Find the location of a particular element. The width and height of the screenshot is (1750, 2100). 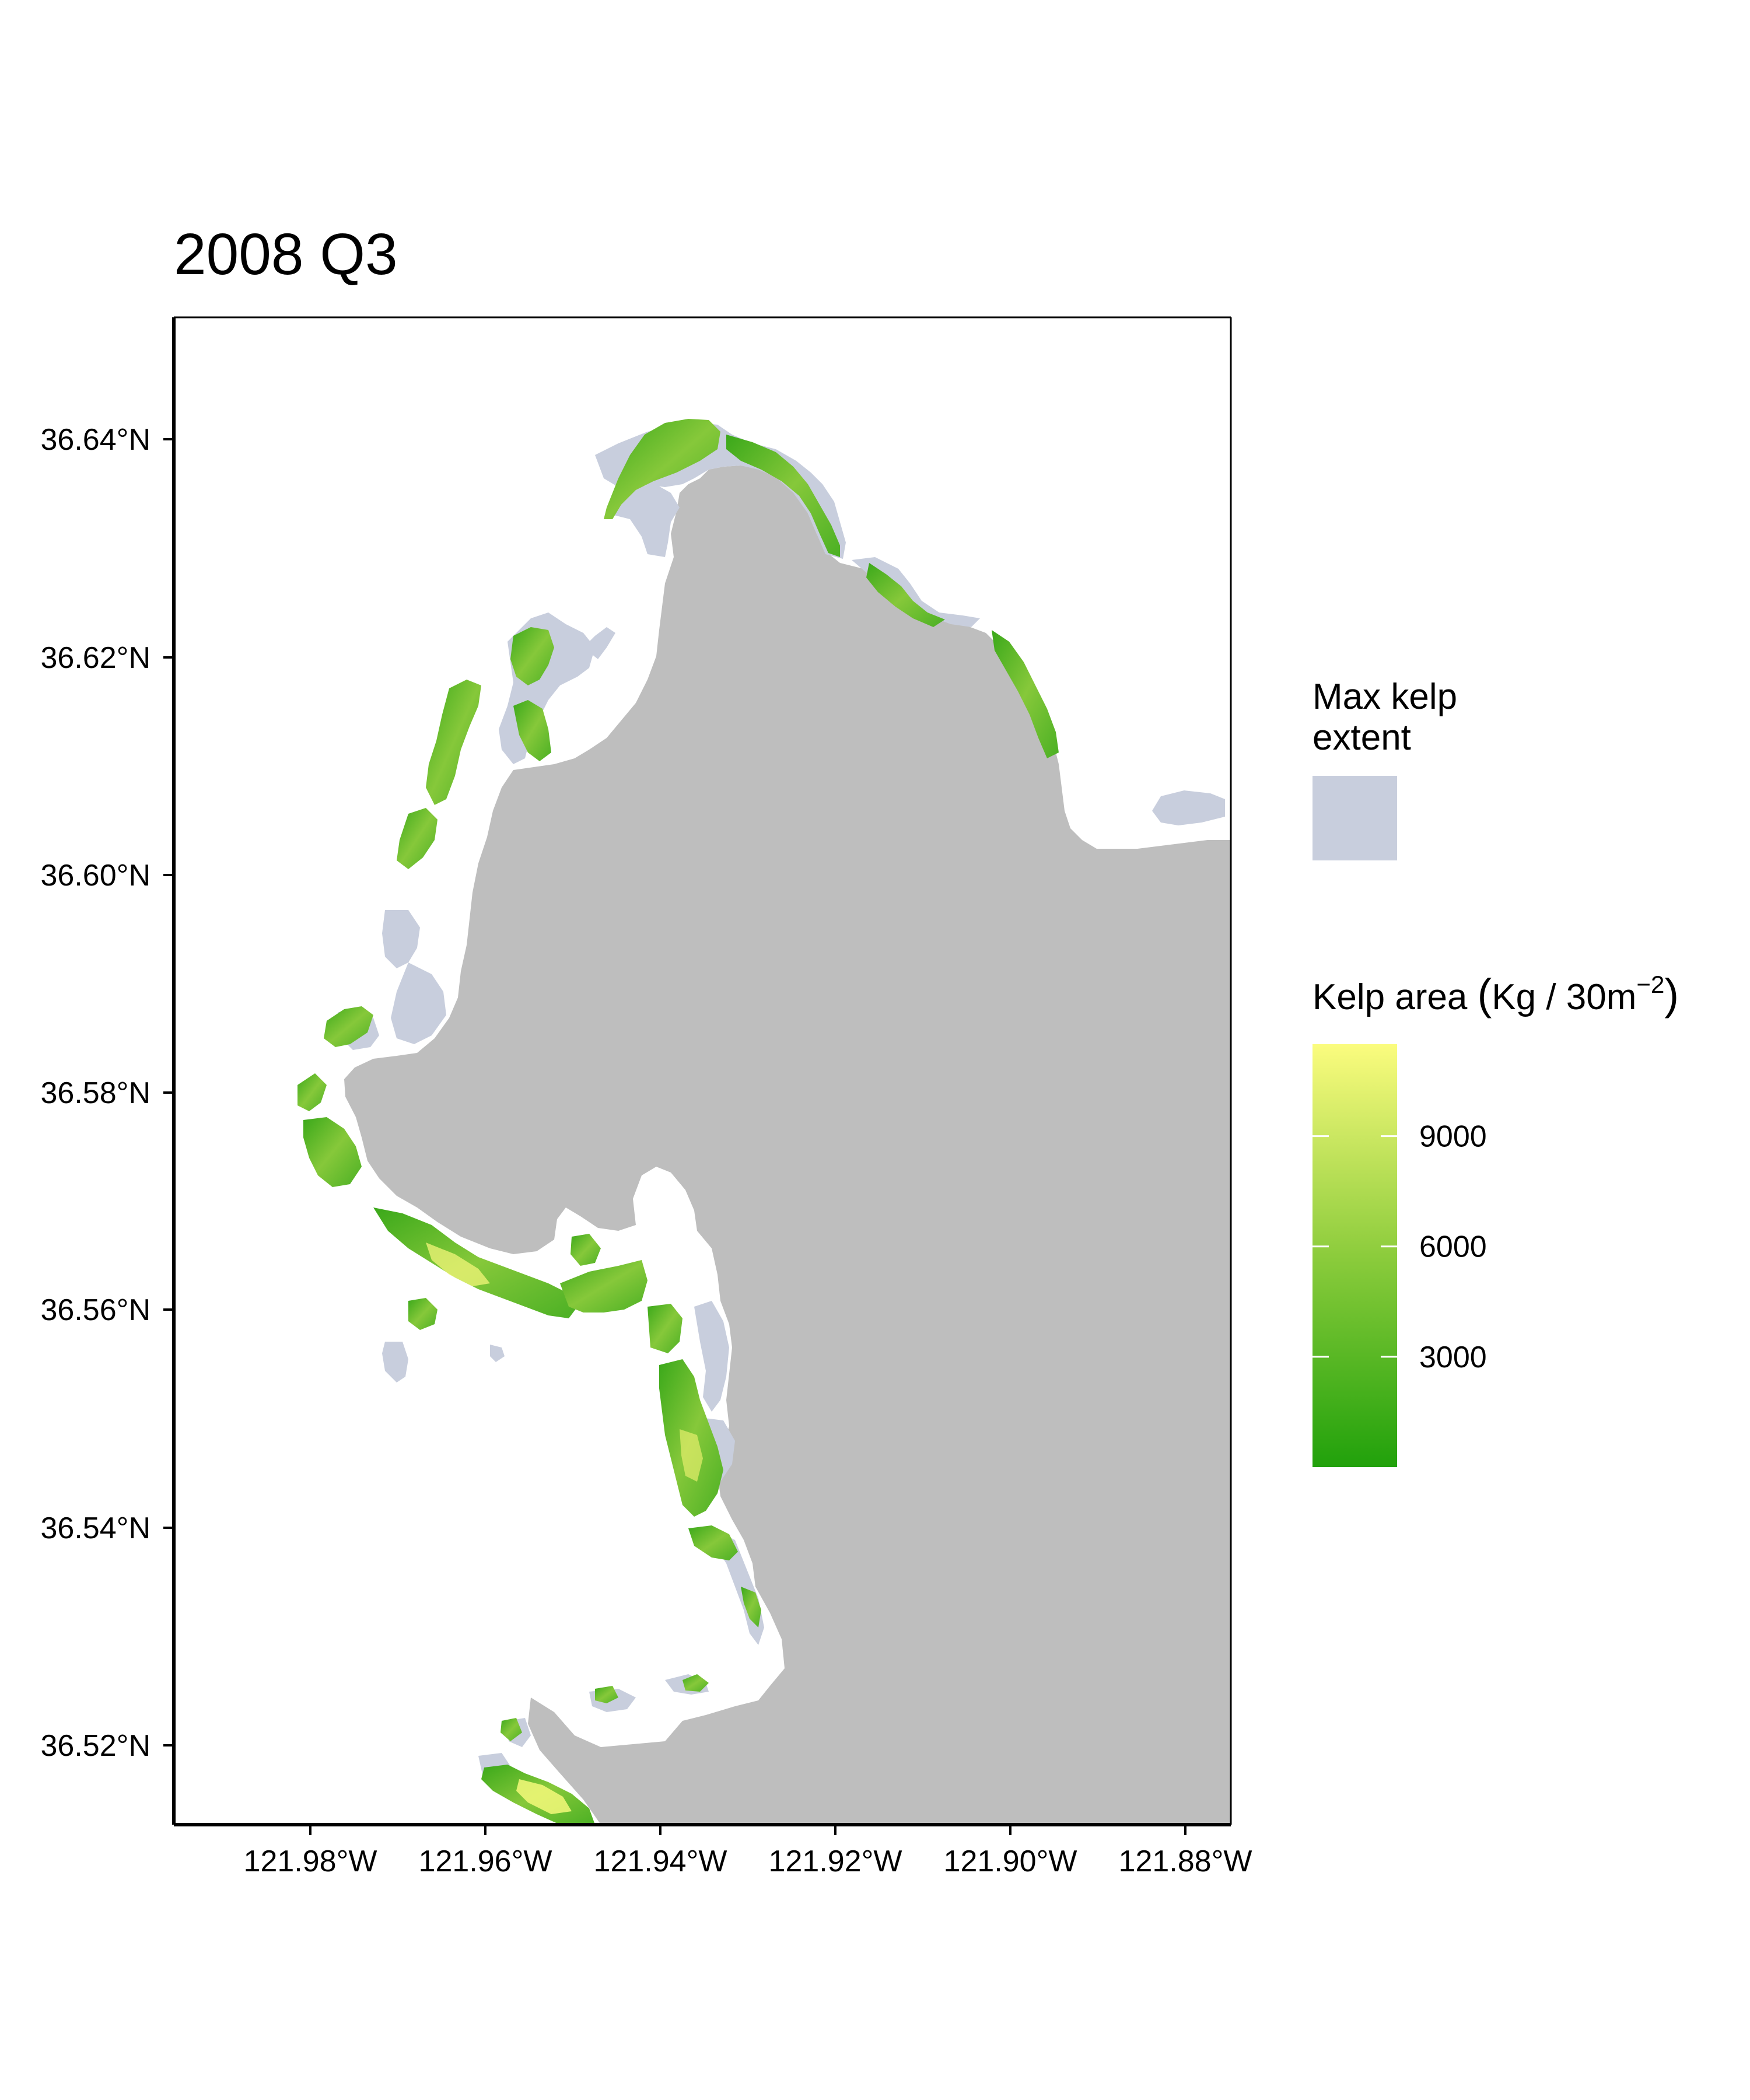

y-tick-label: 36.64°N is located at coordinates (95, 440).